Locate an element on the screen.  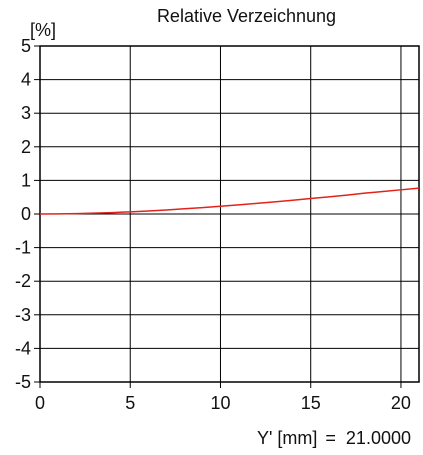
x-tick-label: 0 is located at coordinates (40, 403).